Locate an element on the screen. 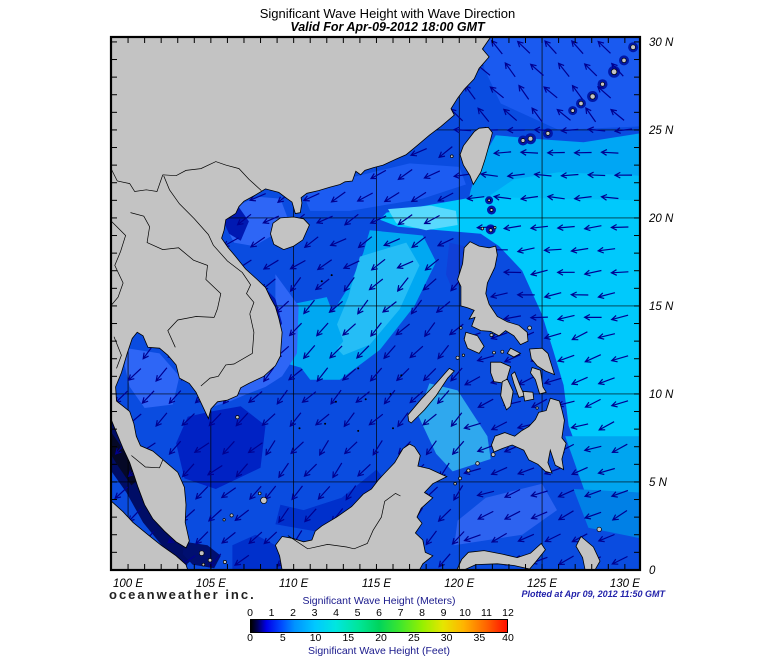  land-palawan is located at coordinates (431, 395).